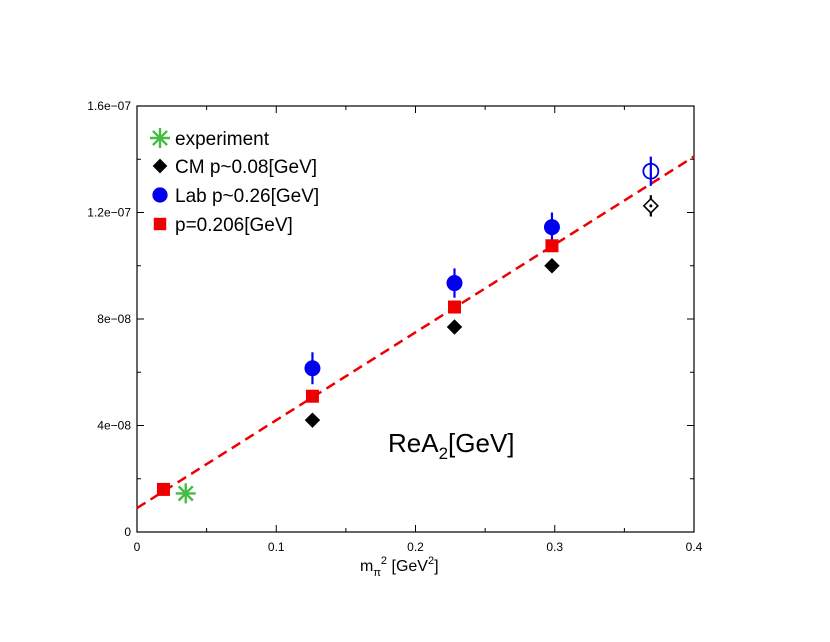 This screenshot has height=642, width=830. What do you see at coordinates (247, 196) in the screenshot?
I see `legend-label: Lab p~0.26[GeV]` at bounding box center [247, 196].